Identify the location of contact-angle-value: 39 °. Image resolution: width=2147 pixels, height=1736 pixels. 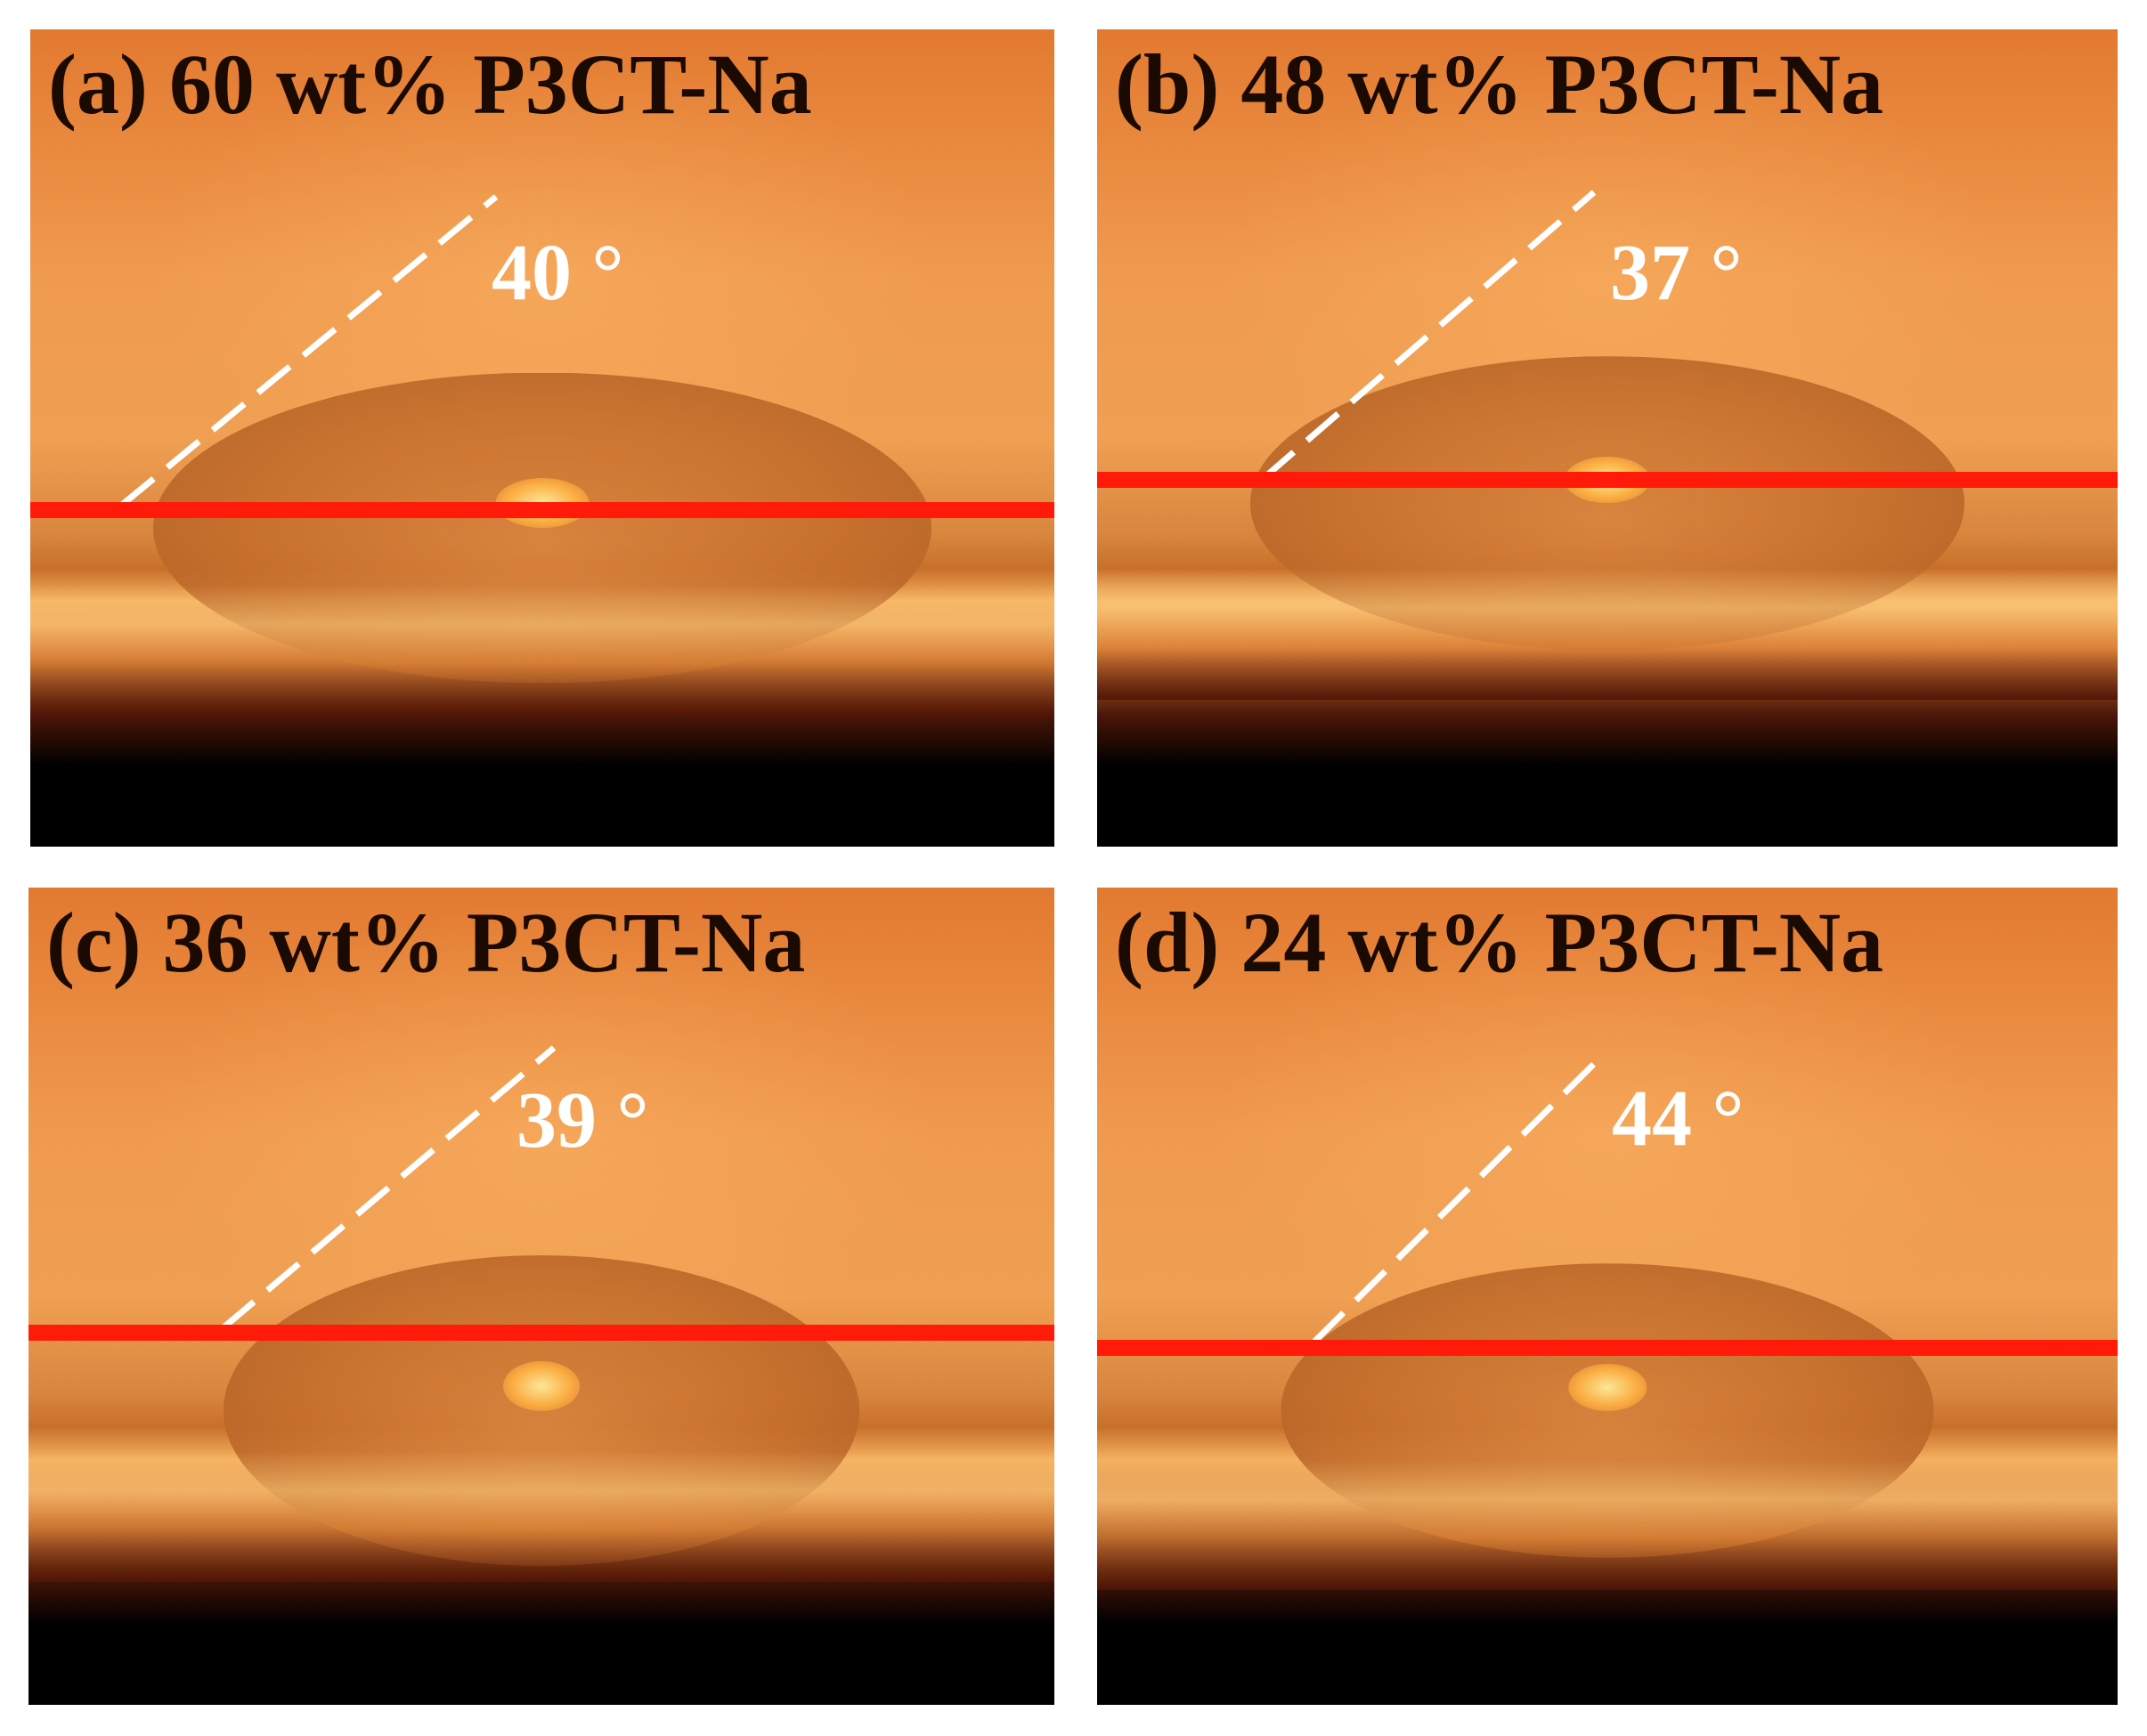
(582, 1120).